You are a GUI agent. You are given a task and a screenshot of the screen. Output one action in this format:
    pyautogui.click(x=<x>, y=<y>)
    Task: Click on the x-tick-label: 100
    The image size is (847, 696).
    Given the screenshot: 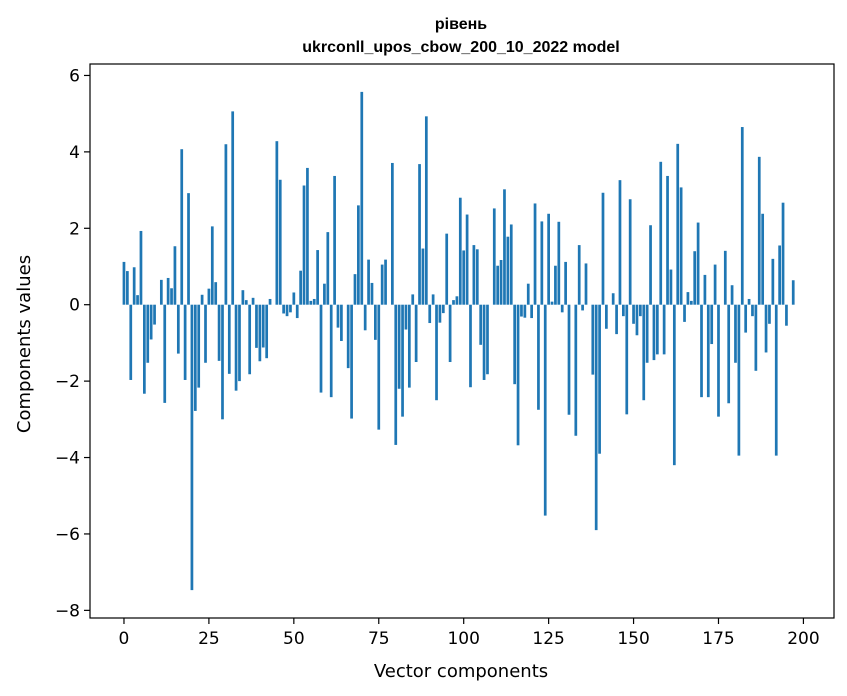 What is the action you would take?
    pyautogui.click(x=463, y=639)
    